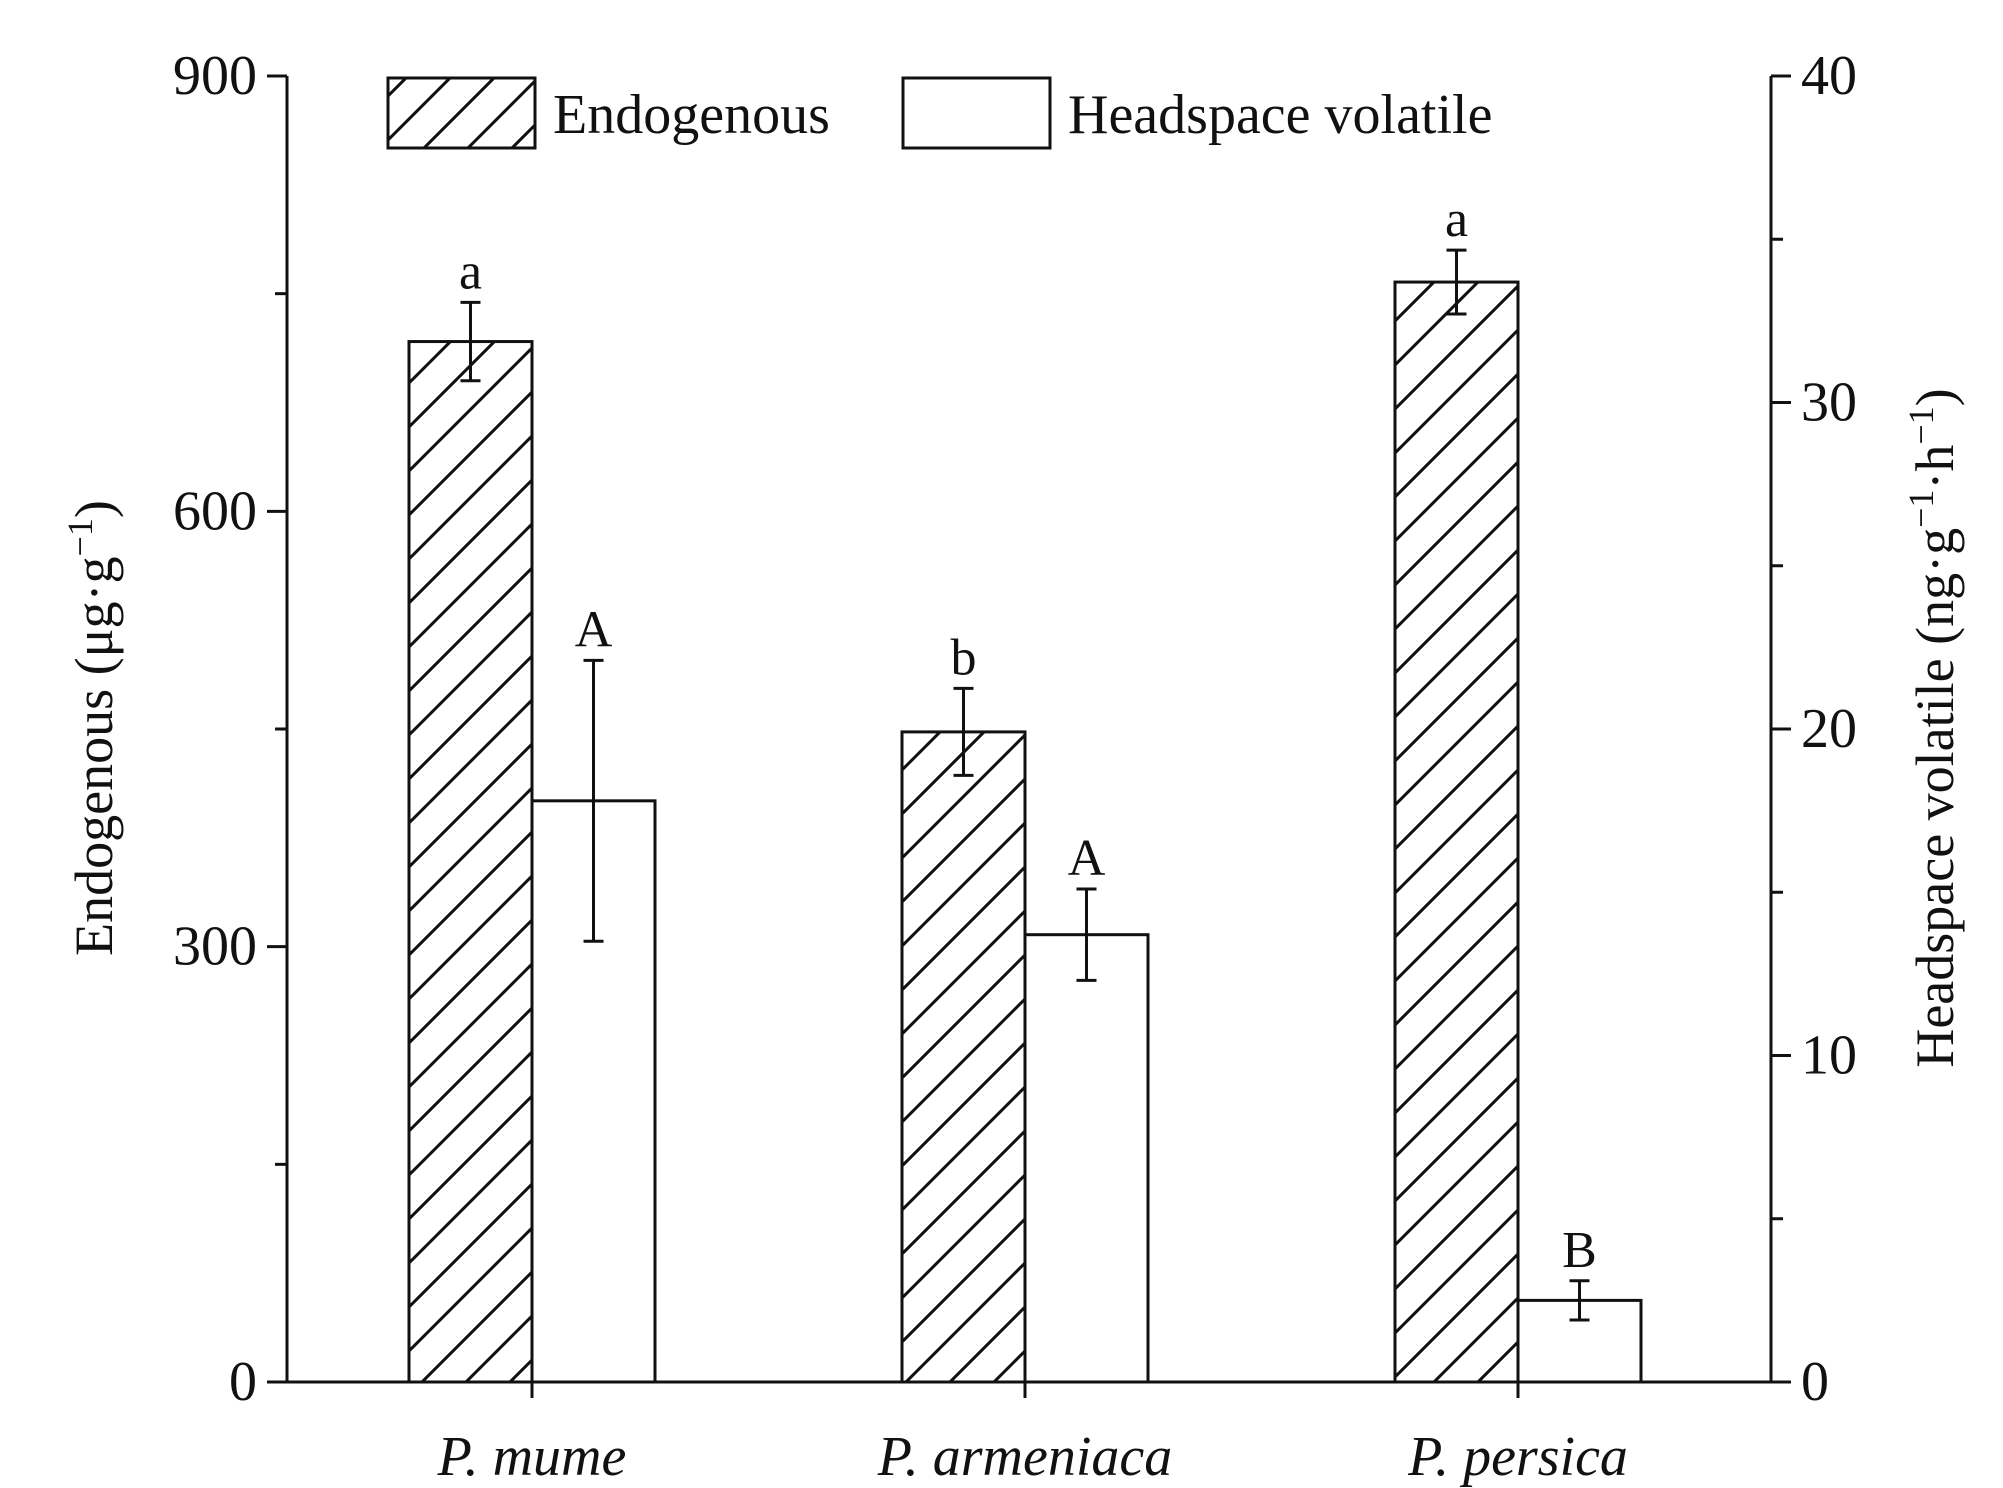  Describe the element at coordinates (1829, 76) in the screenshot. I see `right-tick-label: 40` at that location.